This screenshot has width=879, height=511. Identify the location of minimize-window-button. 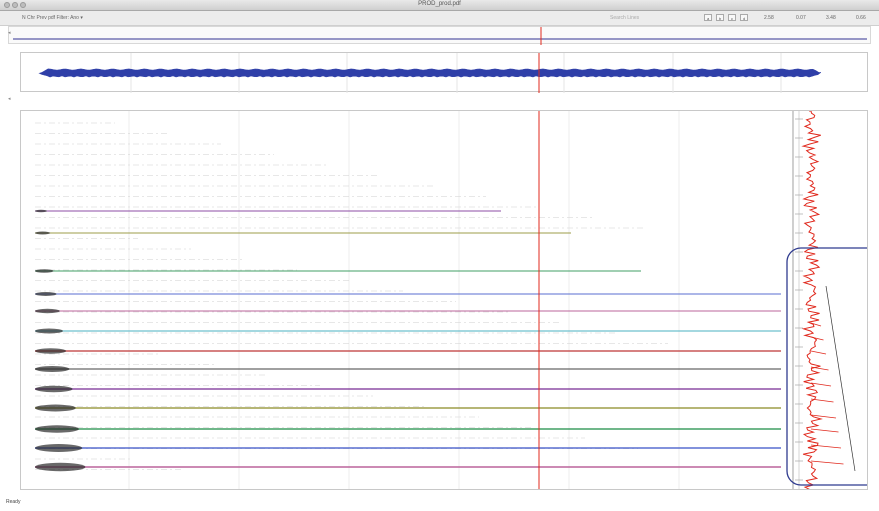
(15, 5).